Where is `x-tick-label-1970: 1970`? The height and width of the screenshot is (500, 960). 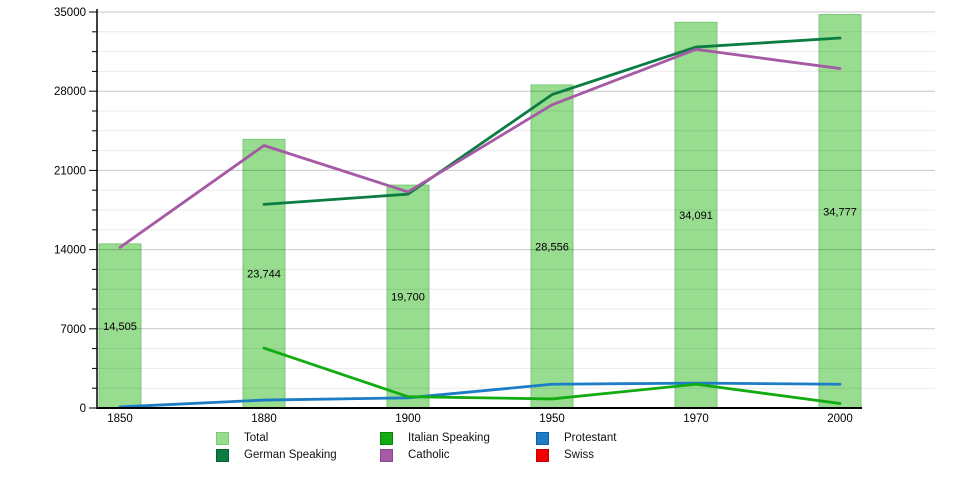
x-tick-label-1970: 1970 is located at coordinates (696, 419).